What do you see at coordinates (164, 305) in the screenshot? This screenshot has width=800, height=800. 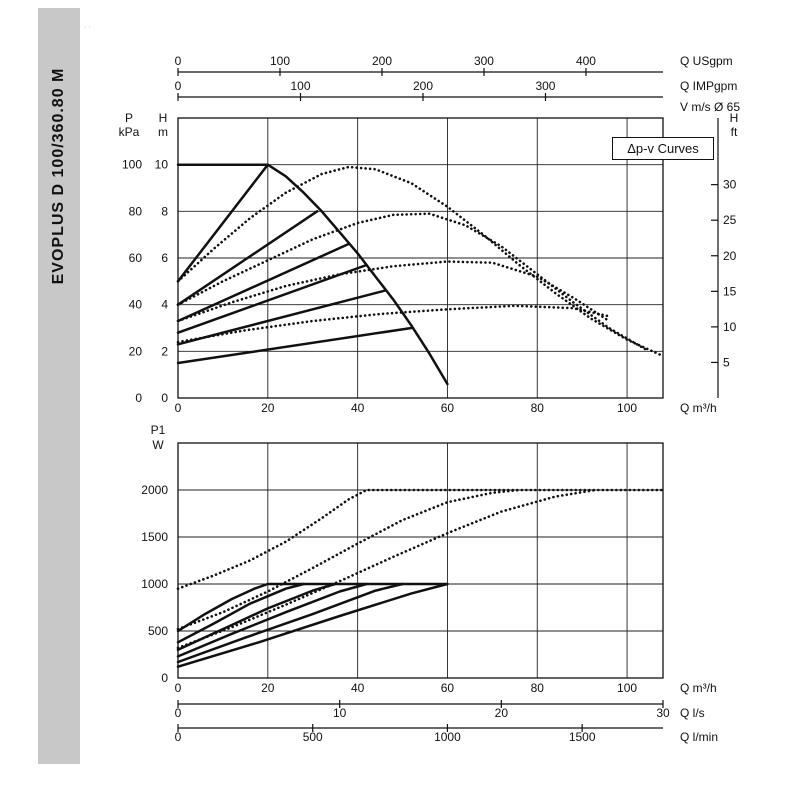 I see `tick-label: 4` at bounding box center [164, 305].